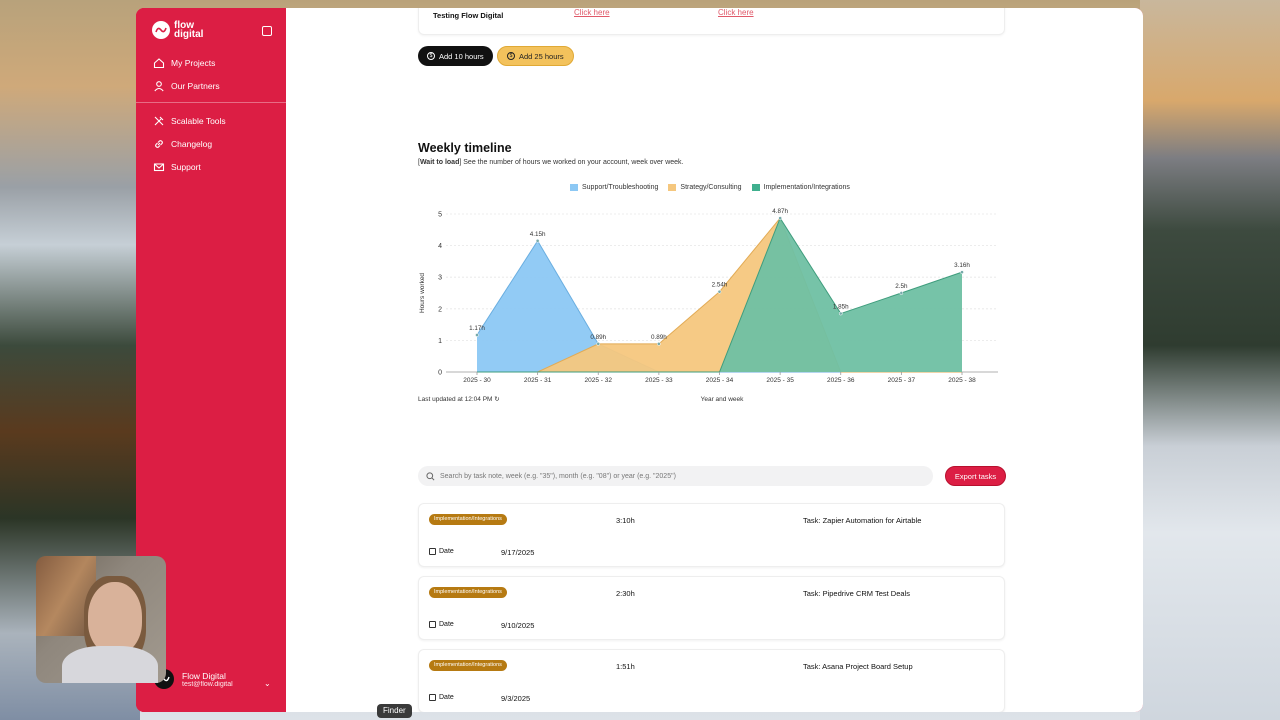 The image size is (1280, 720). I want to click on sidebar-item-our-partners: Our Partners, so click(215, 86).